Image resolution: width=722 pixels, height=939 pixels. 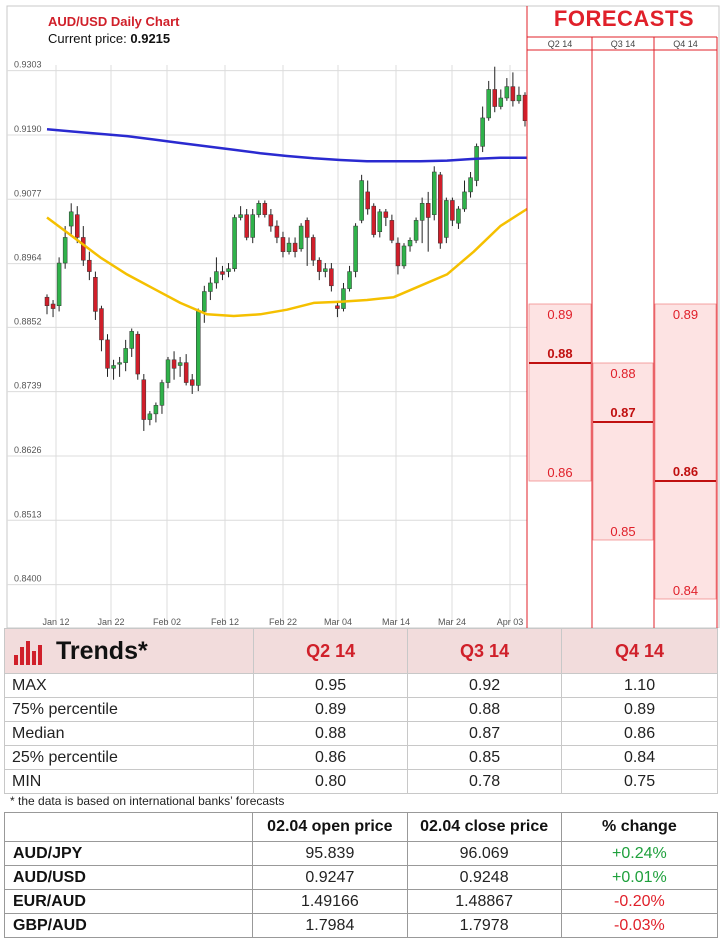 What do you see at coordinates (484, 853) in the screenshot?
I see `fx-close: 96.069` at bounding box center [484, 853].